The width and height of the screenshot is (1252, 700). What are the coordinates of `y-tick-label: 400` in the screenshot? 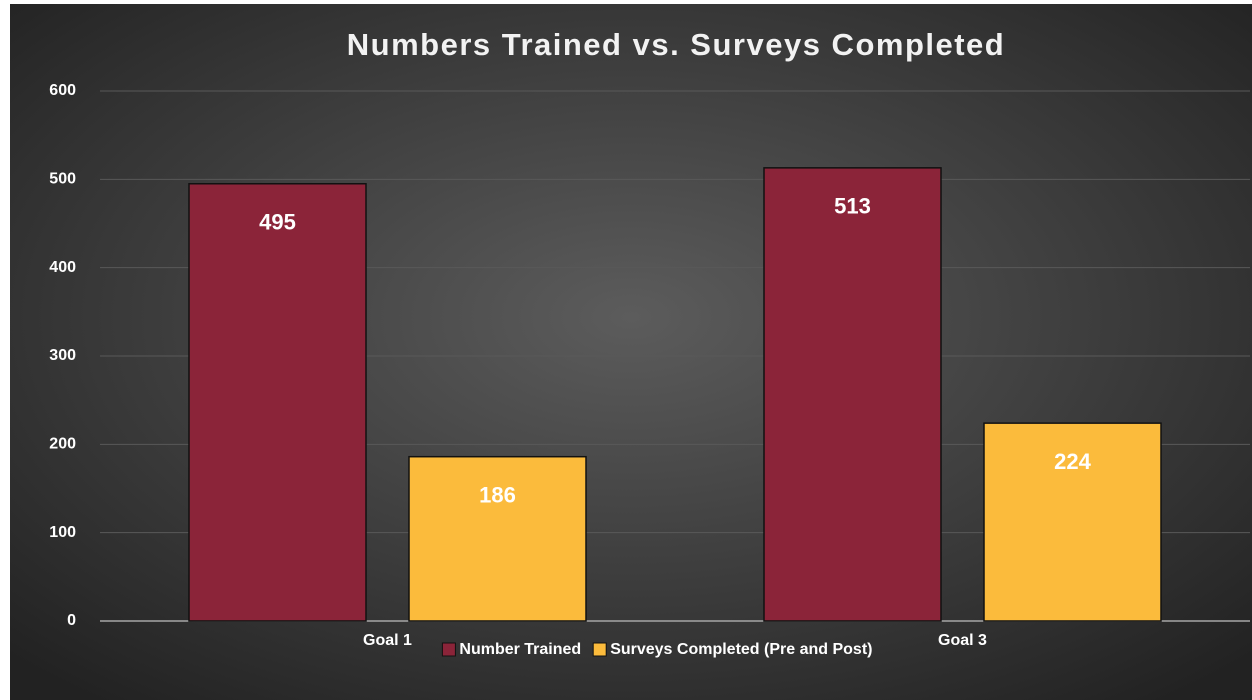 It's located at (62, 267).